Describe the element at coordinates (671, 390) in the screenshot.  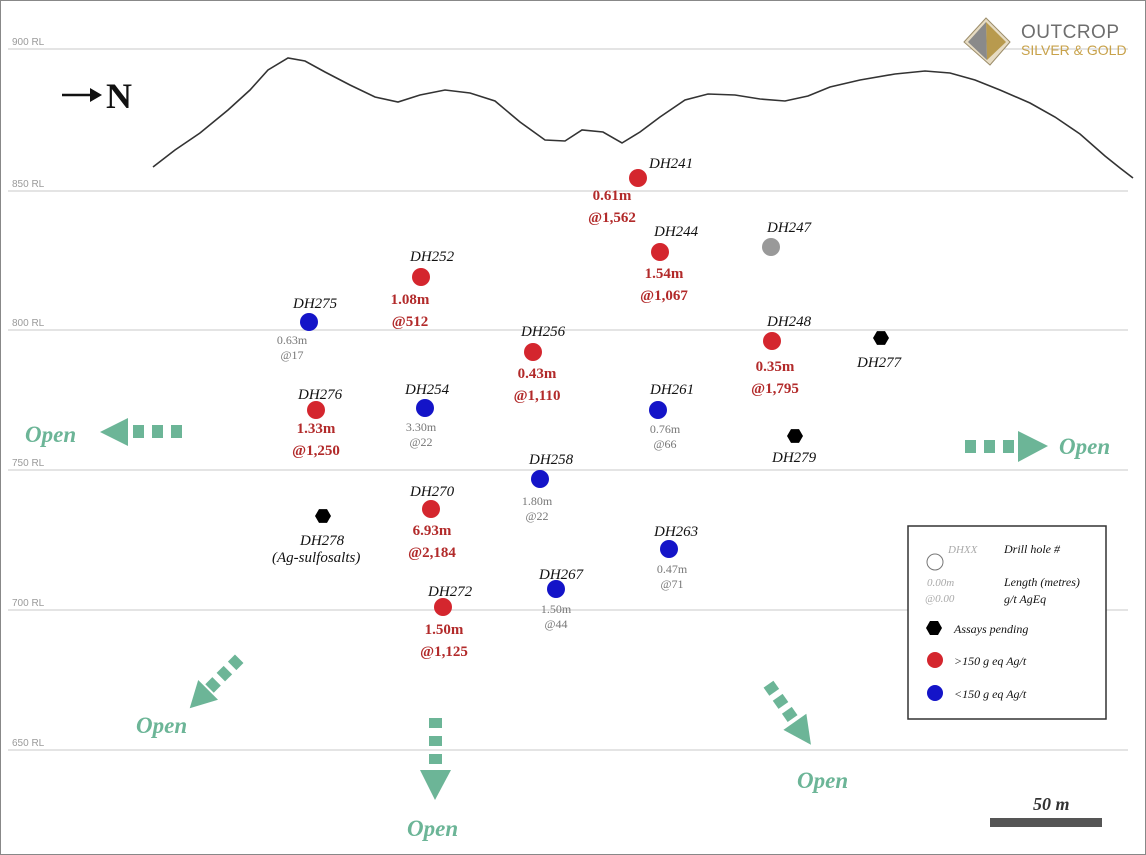
I see `hole-label: DH261` at that location.